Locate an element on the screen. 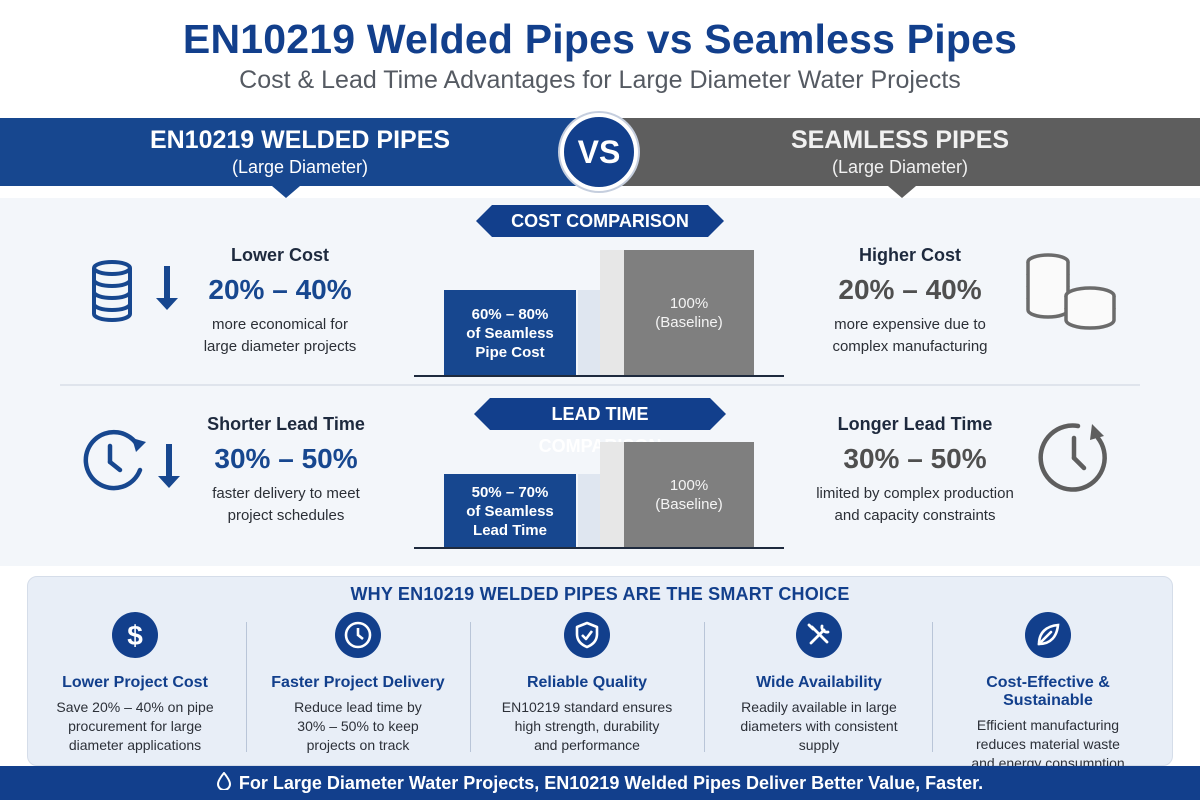  welded-cost-desc-line: large diameter projects is located at coordinates (280, 346).